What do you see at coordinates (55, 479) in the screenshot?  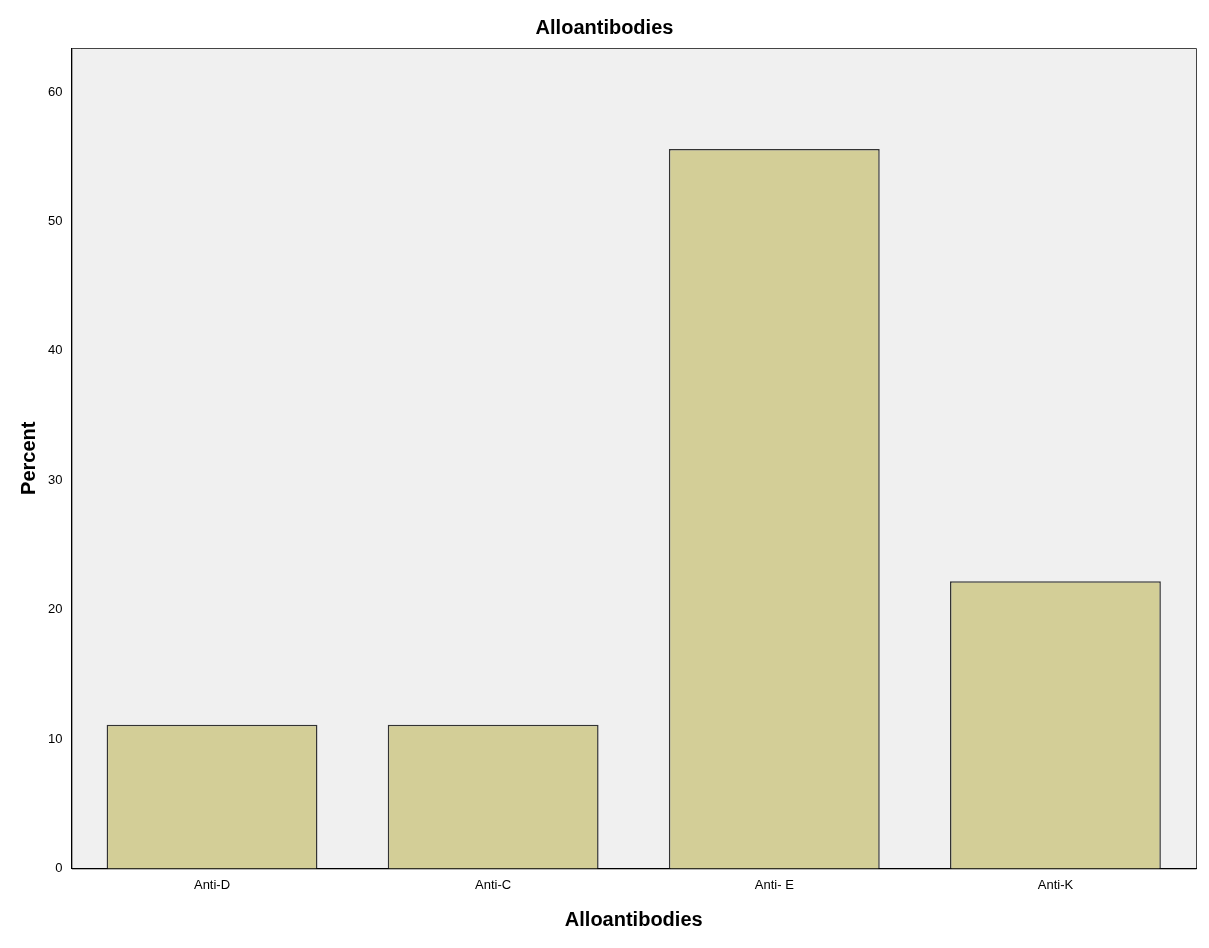 I see `y-tick-label: 30` at bounding box center [55, 479].